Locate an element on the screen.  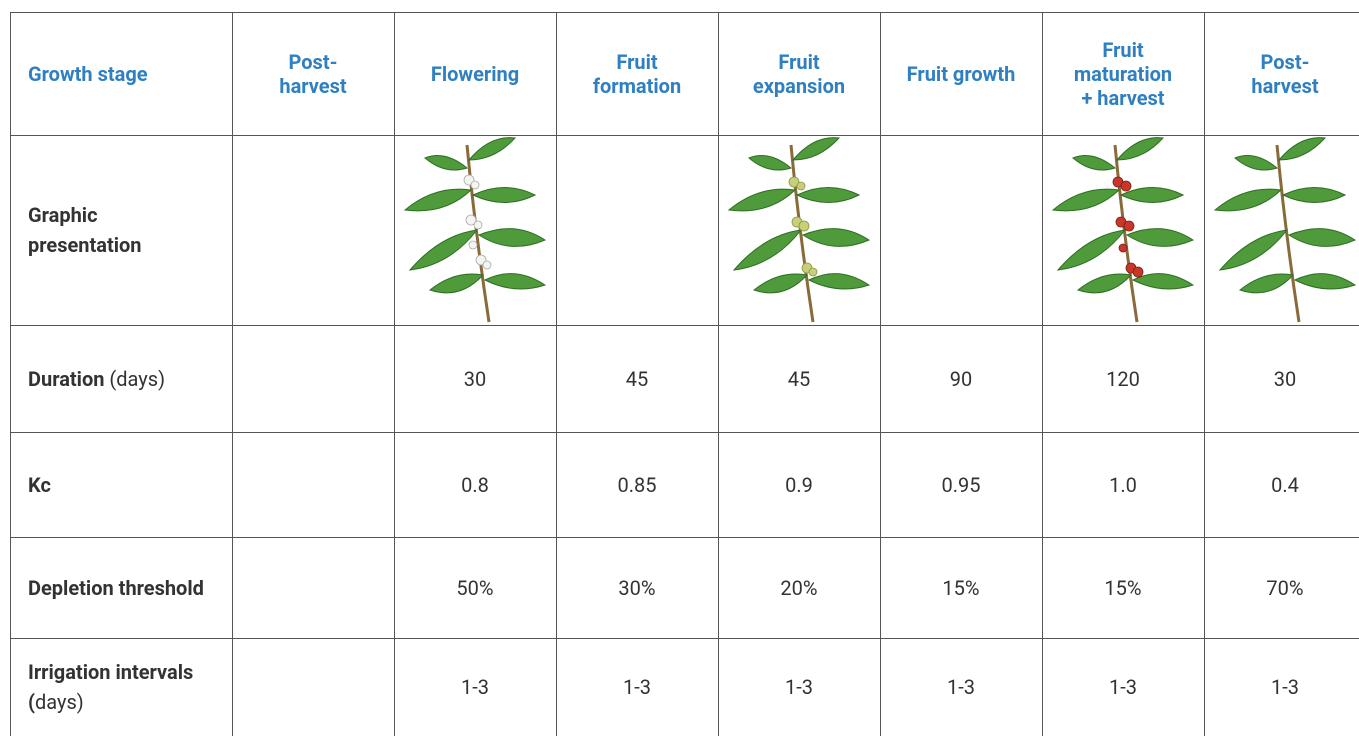
header-cell: Growth stage is located at coordinates (121, 73).